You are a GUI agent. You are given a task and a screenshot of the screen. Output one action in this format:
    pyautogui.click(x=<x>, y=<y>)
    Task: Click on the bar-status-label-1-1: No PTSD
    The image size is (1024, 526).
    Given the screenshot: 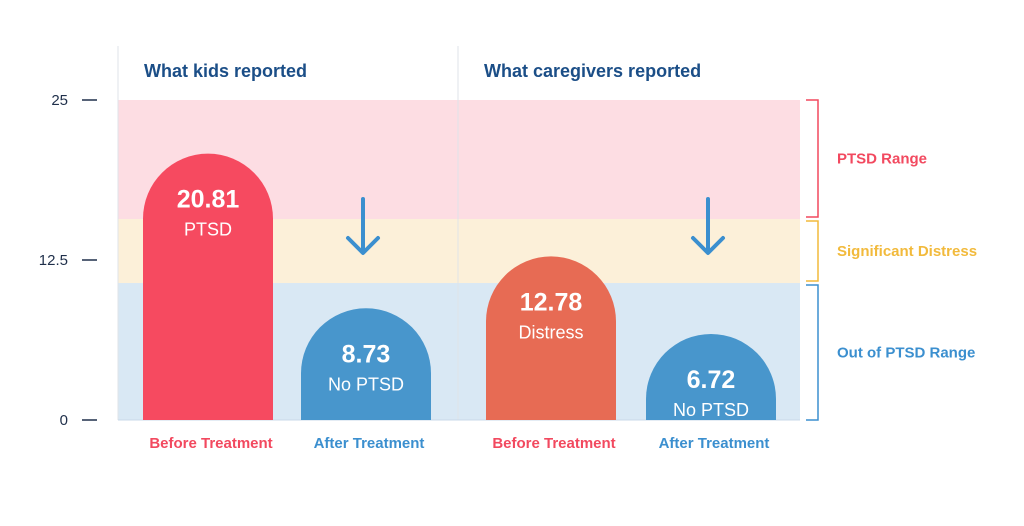 What is the action you would take?
    pyautogui.click(x=711, y=410)
    